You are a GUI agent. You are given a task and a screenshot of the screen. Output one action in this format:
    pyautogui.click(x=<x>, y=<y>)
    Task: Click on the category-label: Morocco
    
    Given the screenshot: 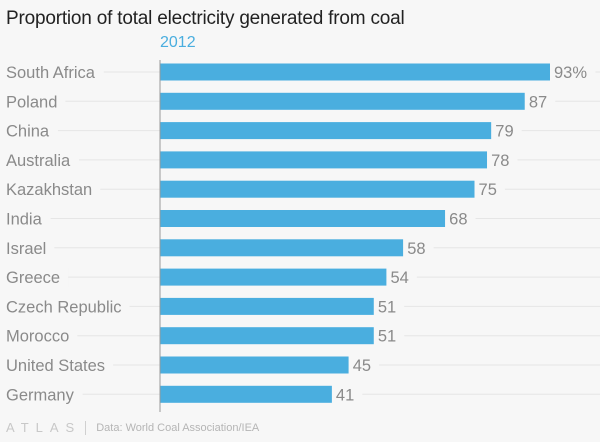 What is the action you would take?
    pyautogui.click(x=37, y=337)
    